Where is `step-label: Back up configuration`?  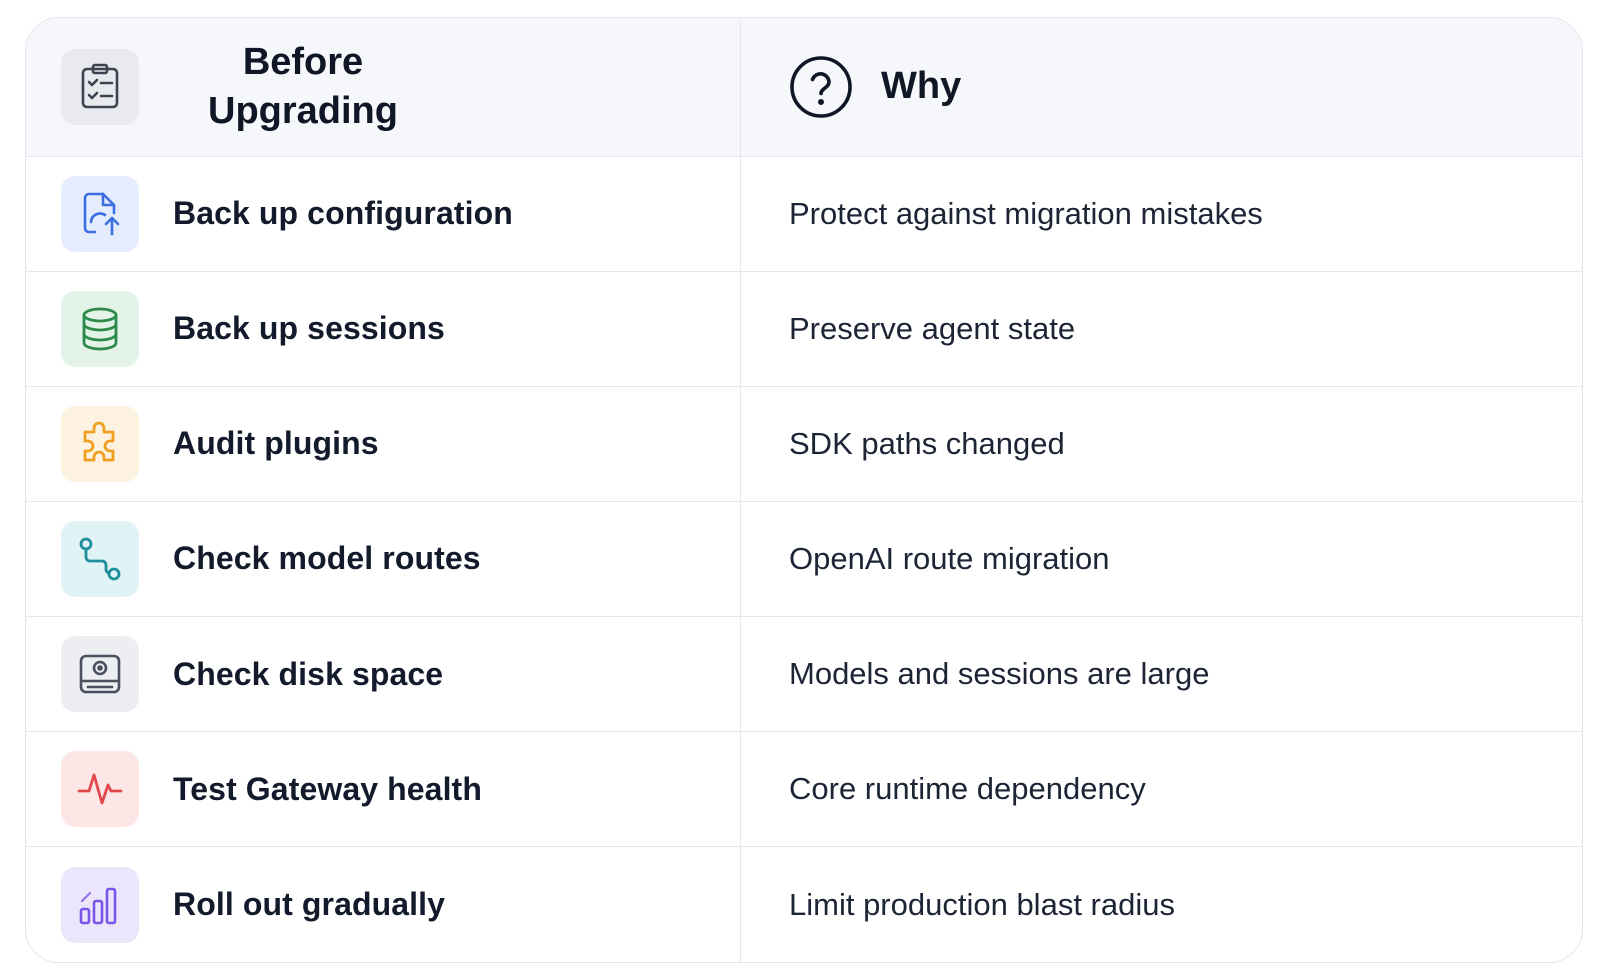
step-label: Back up configuration is located at coordinates (343, 213).